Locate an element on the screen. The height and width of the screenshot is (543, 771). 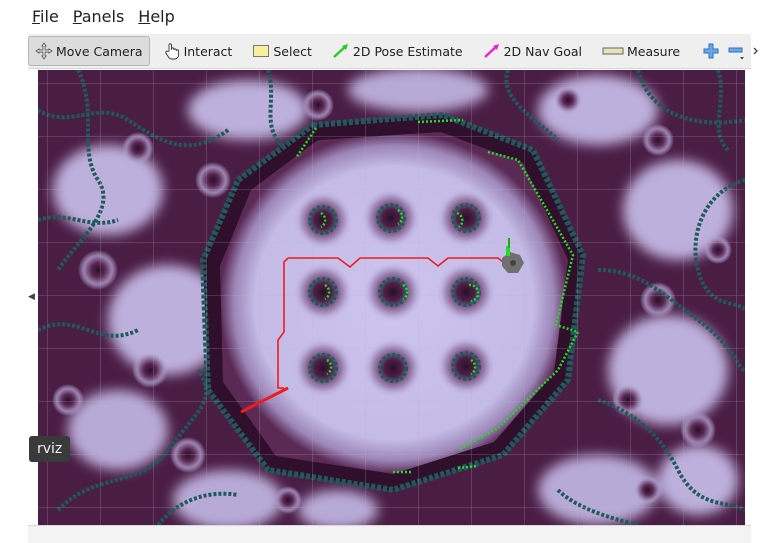
move-camera-label: Move Camera is located at coordinates (99, 51).